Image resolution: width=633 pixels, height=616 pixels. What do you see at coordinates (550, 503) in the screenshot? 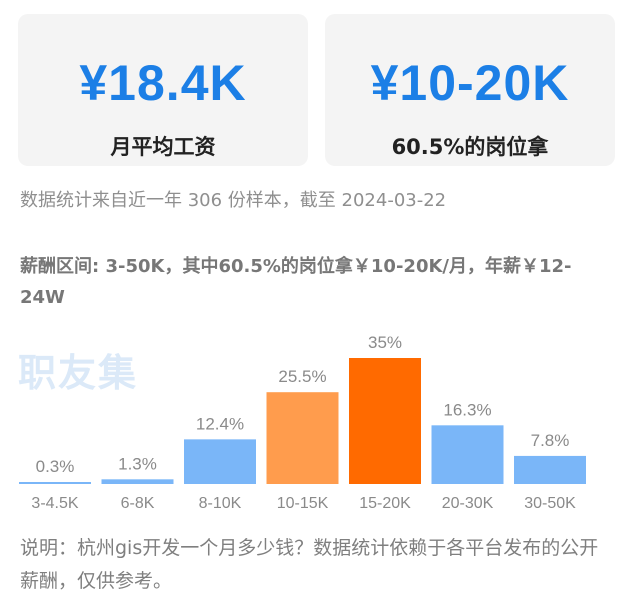
I see `category-tick-label: 30-50K` at bounding box center [550, 503].